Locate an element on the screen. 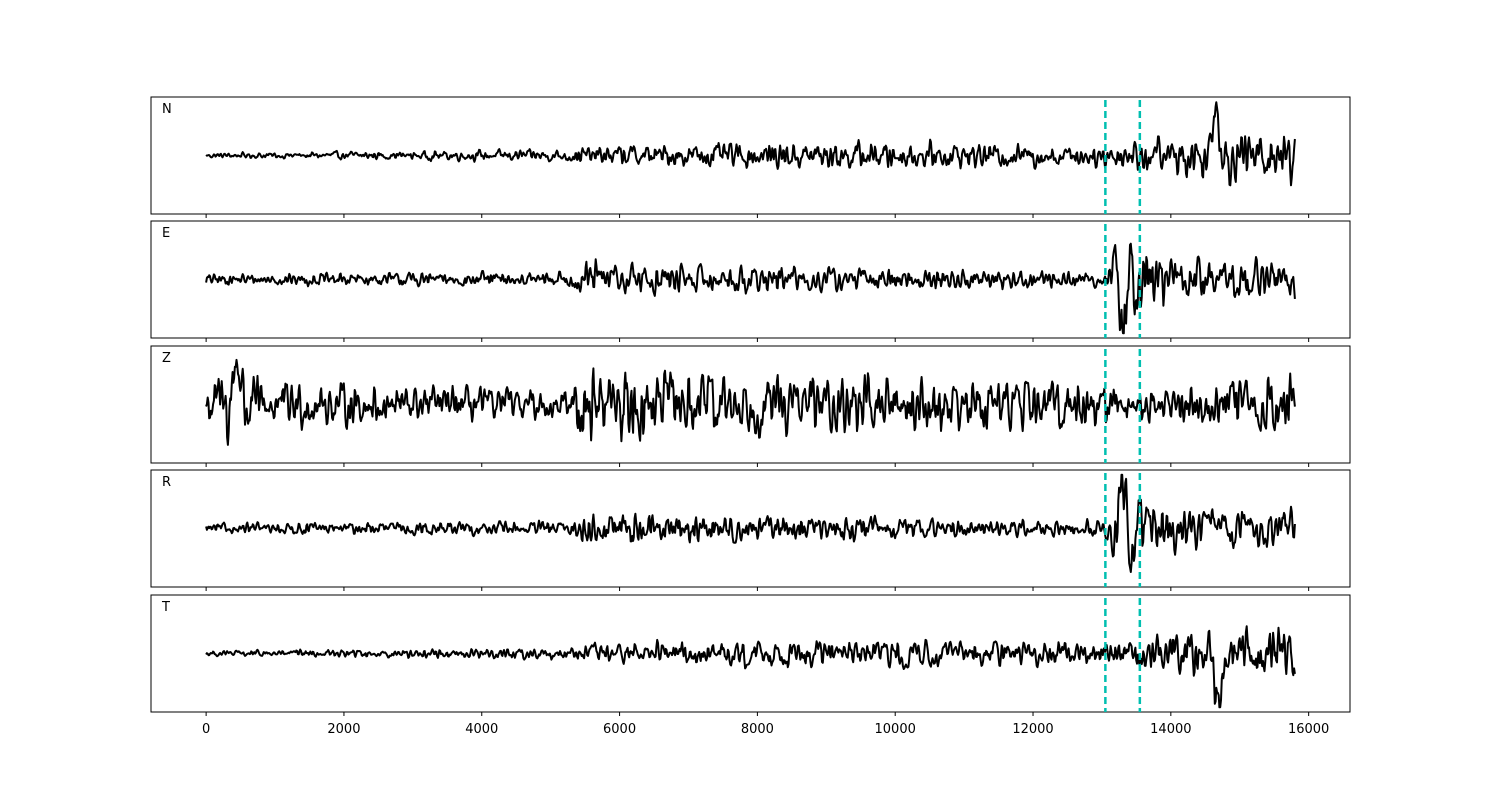  x-tick-label: 4000 is located at coordinates (481, 729).